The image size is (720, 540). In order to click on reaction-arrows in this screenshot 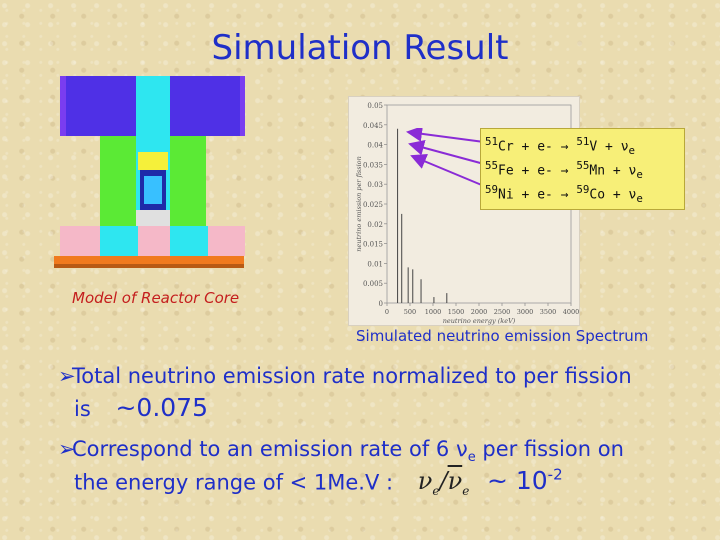, I will do `click(445, 157)`.